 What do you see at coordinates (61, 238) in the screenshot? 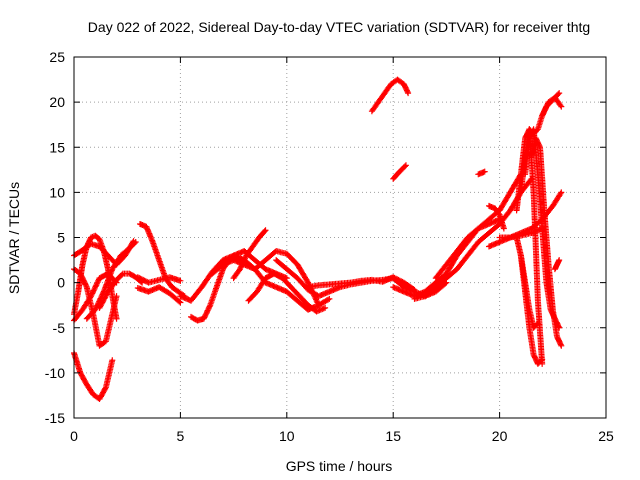
I see `y-tick-label: 5` at bounding box center [61, 238].